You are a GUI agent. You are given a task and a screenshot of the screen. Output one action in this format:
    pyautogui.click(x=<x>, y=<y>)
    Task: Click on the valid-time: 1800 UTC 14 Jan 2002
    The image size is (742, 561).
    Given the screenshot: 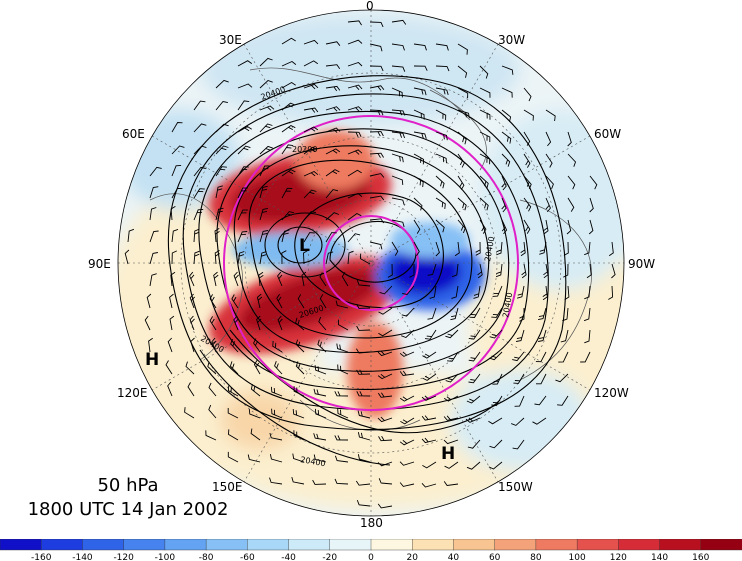 What is the action you would take?
    pyautogui.click(x=128, y=509)
    